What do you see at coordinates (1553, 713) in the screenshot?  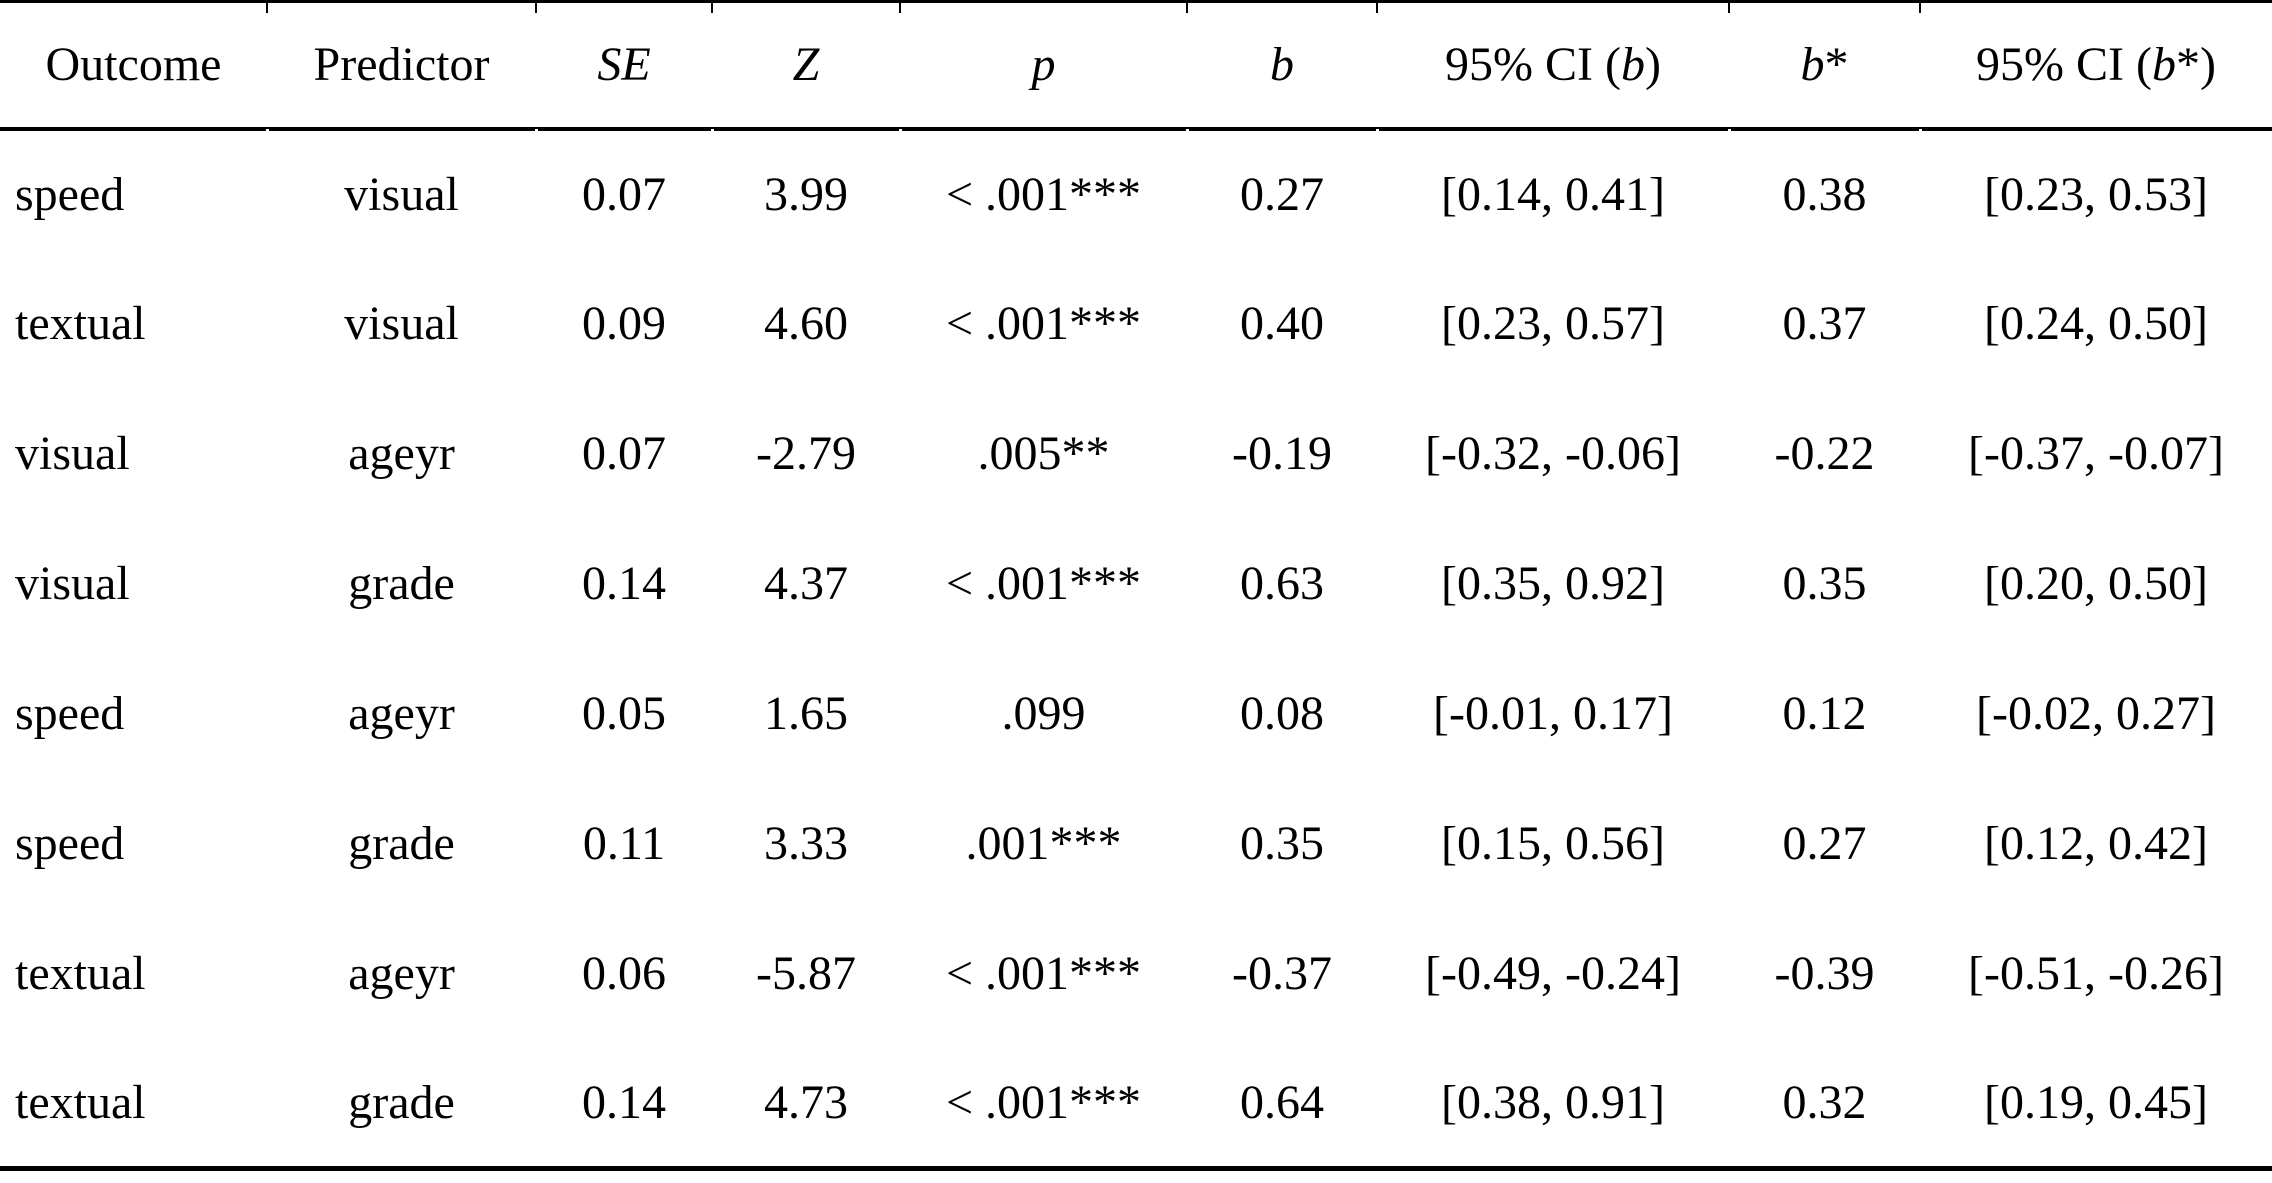 I see `cell-ci-b: [-0.01, 0.17]` at bounding box center [1553, 713].